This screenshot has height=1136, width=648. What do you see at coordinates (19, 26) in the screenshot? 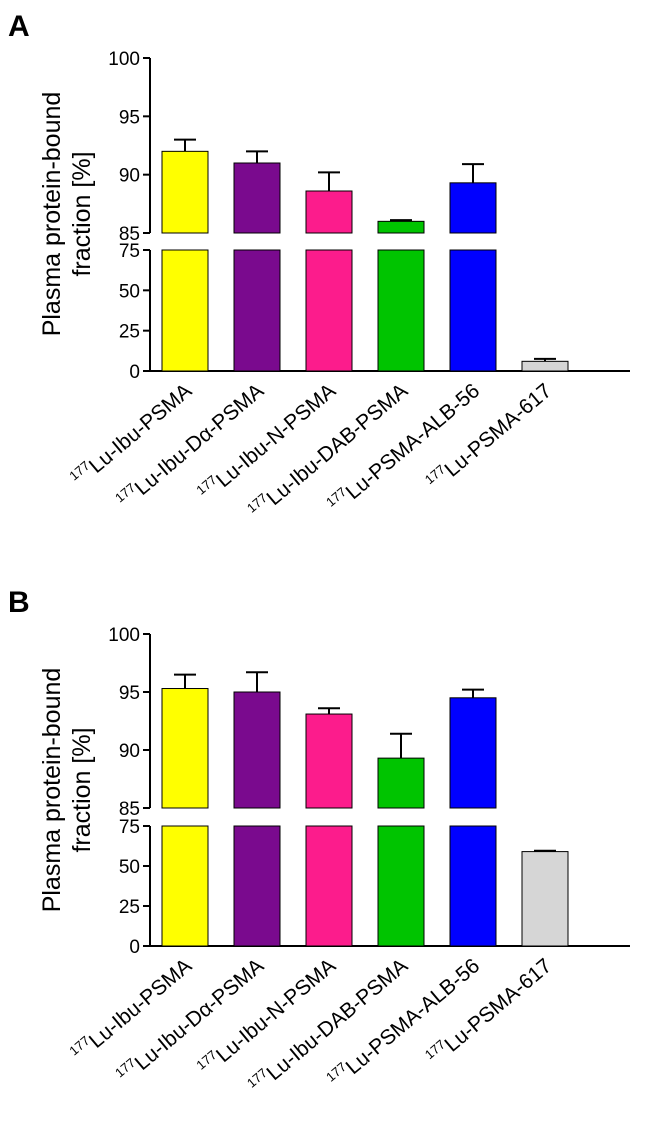
I see `panel-label: A` at bounding box center [19, 26].